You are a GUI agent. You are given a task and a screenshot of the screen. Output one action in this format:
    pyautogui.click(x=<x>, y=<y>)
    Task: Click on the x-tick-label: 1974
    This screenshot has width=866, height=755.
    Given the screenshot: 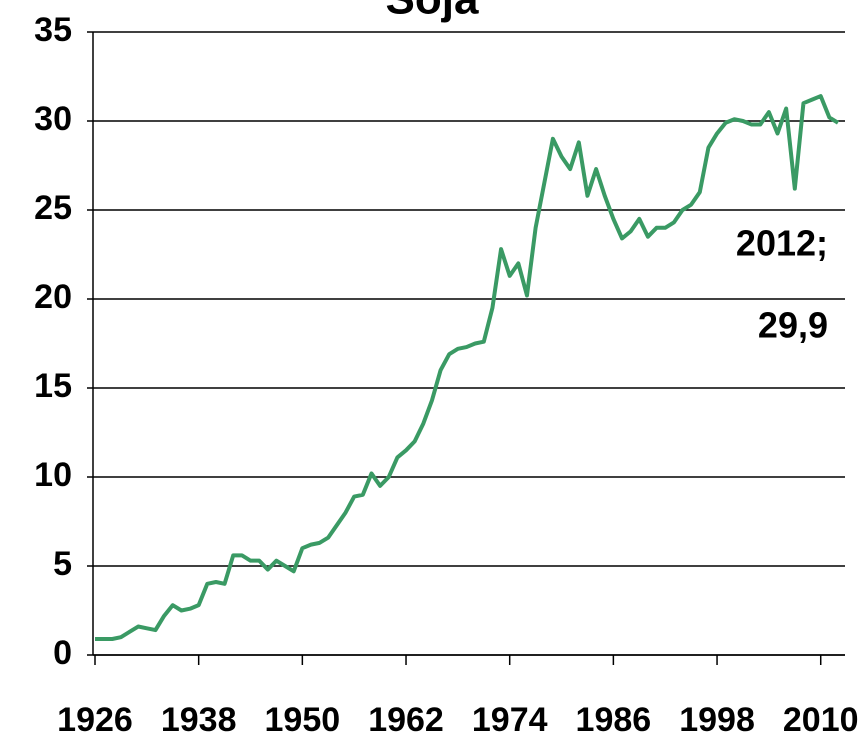 What is the action you would take?
    pyautogui.click(x=510, y=720)
    